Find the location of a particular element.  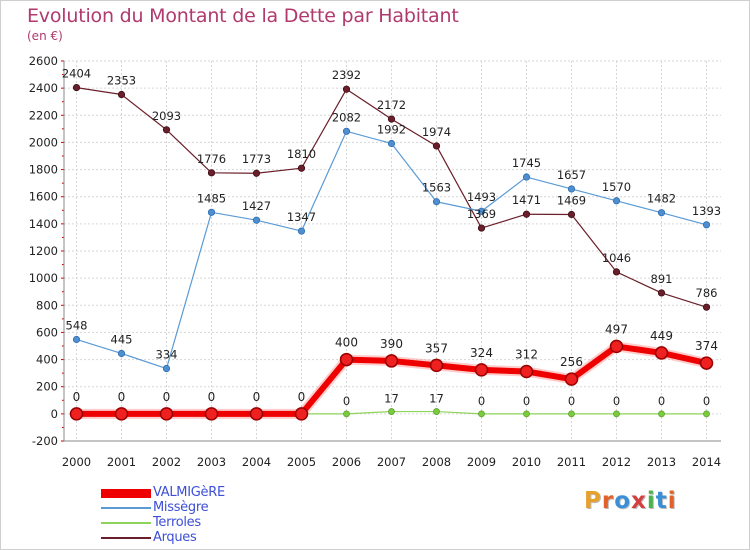

x-tick-label: 2003 is located at coordinates (211, 462).